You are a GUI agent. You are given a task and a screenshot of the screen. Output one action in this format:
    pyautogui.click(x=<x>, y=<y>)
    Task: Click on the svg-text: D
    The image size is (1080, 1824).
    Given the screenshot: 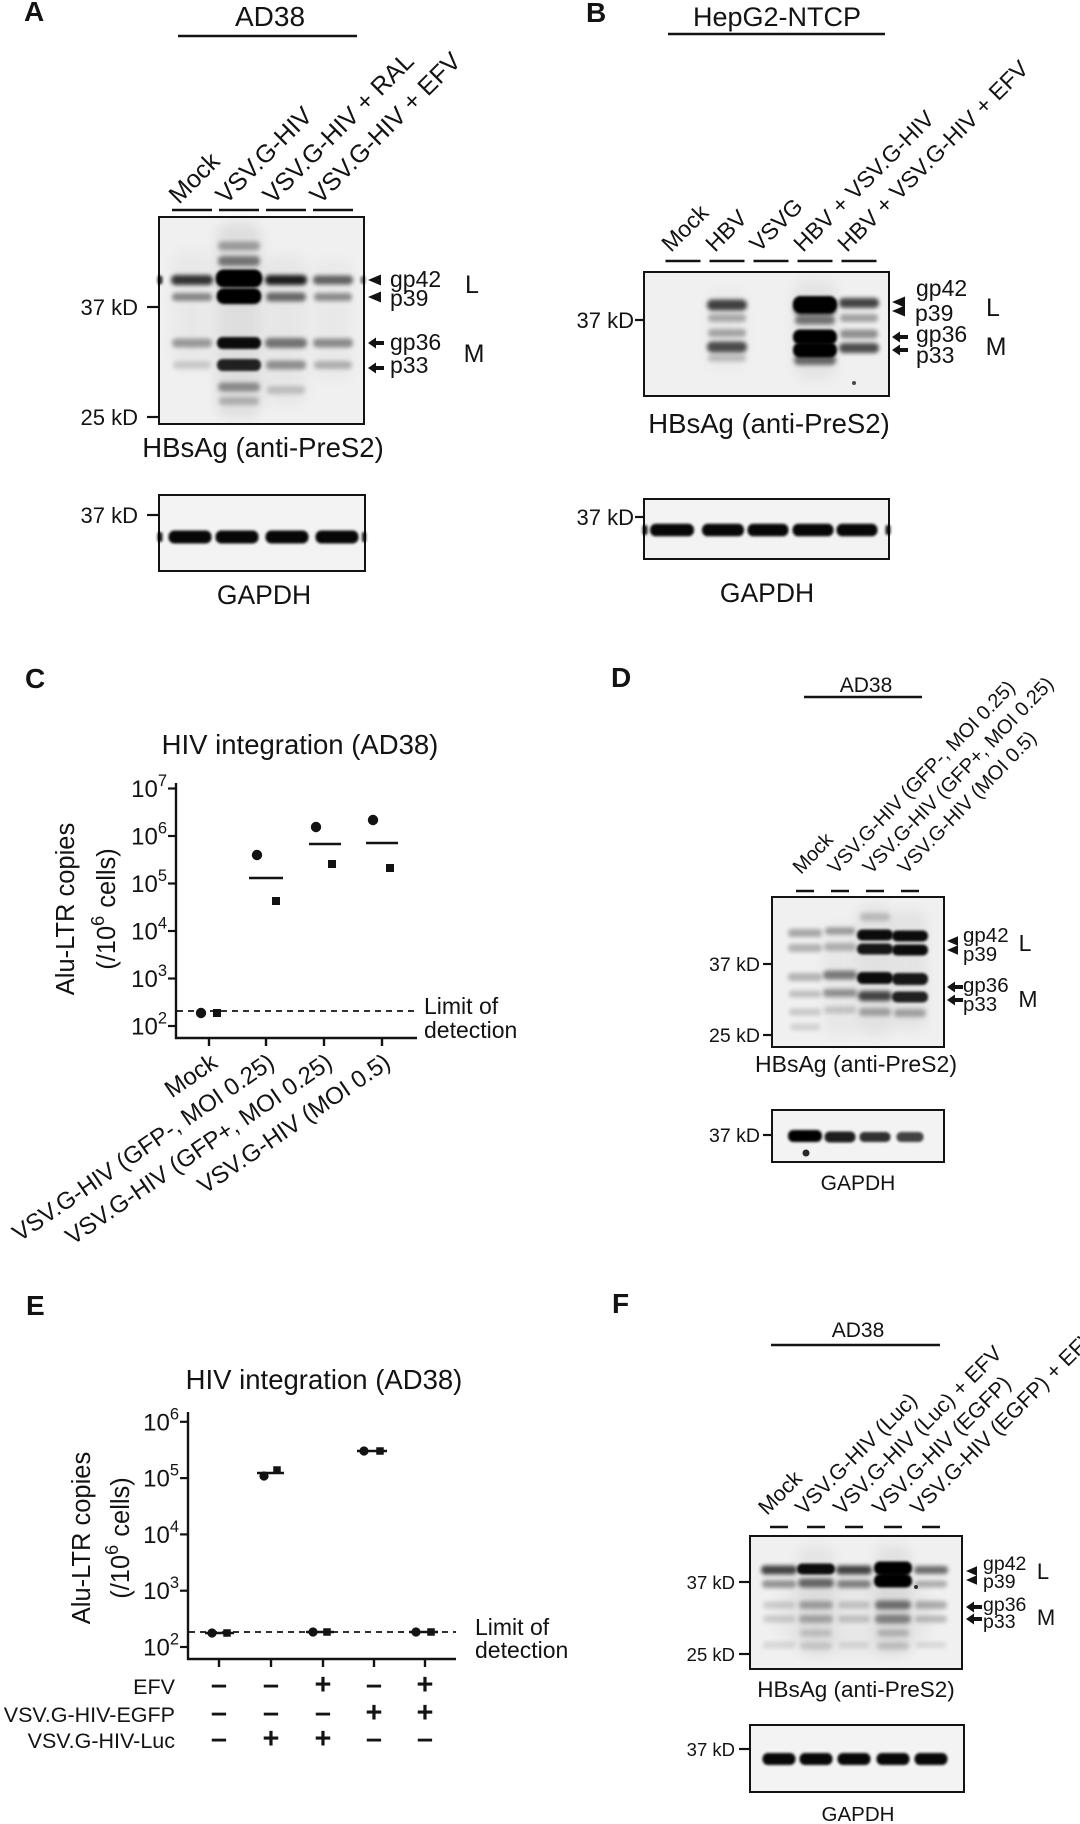 What is the action you would take?
    pyautogui.click(x=621, y=677)
    